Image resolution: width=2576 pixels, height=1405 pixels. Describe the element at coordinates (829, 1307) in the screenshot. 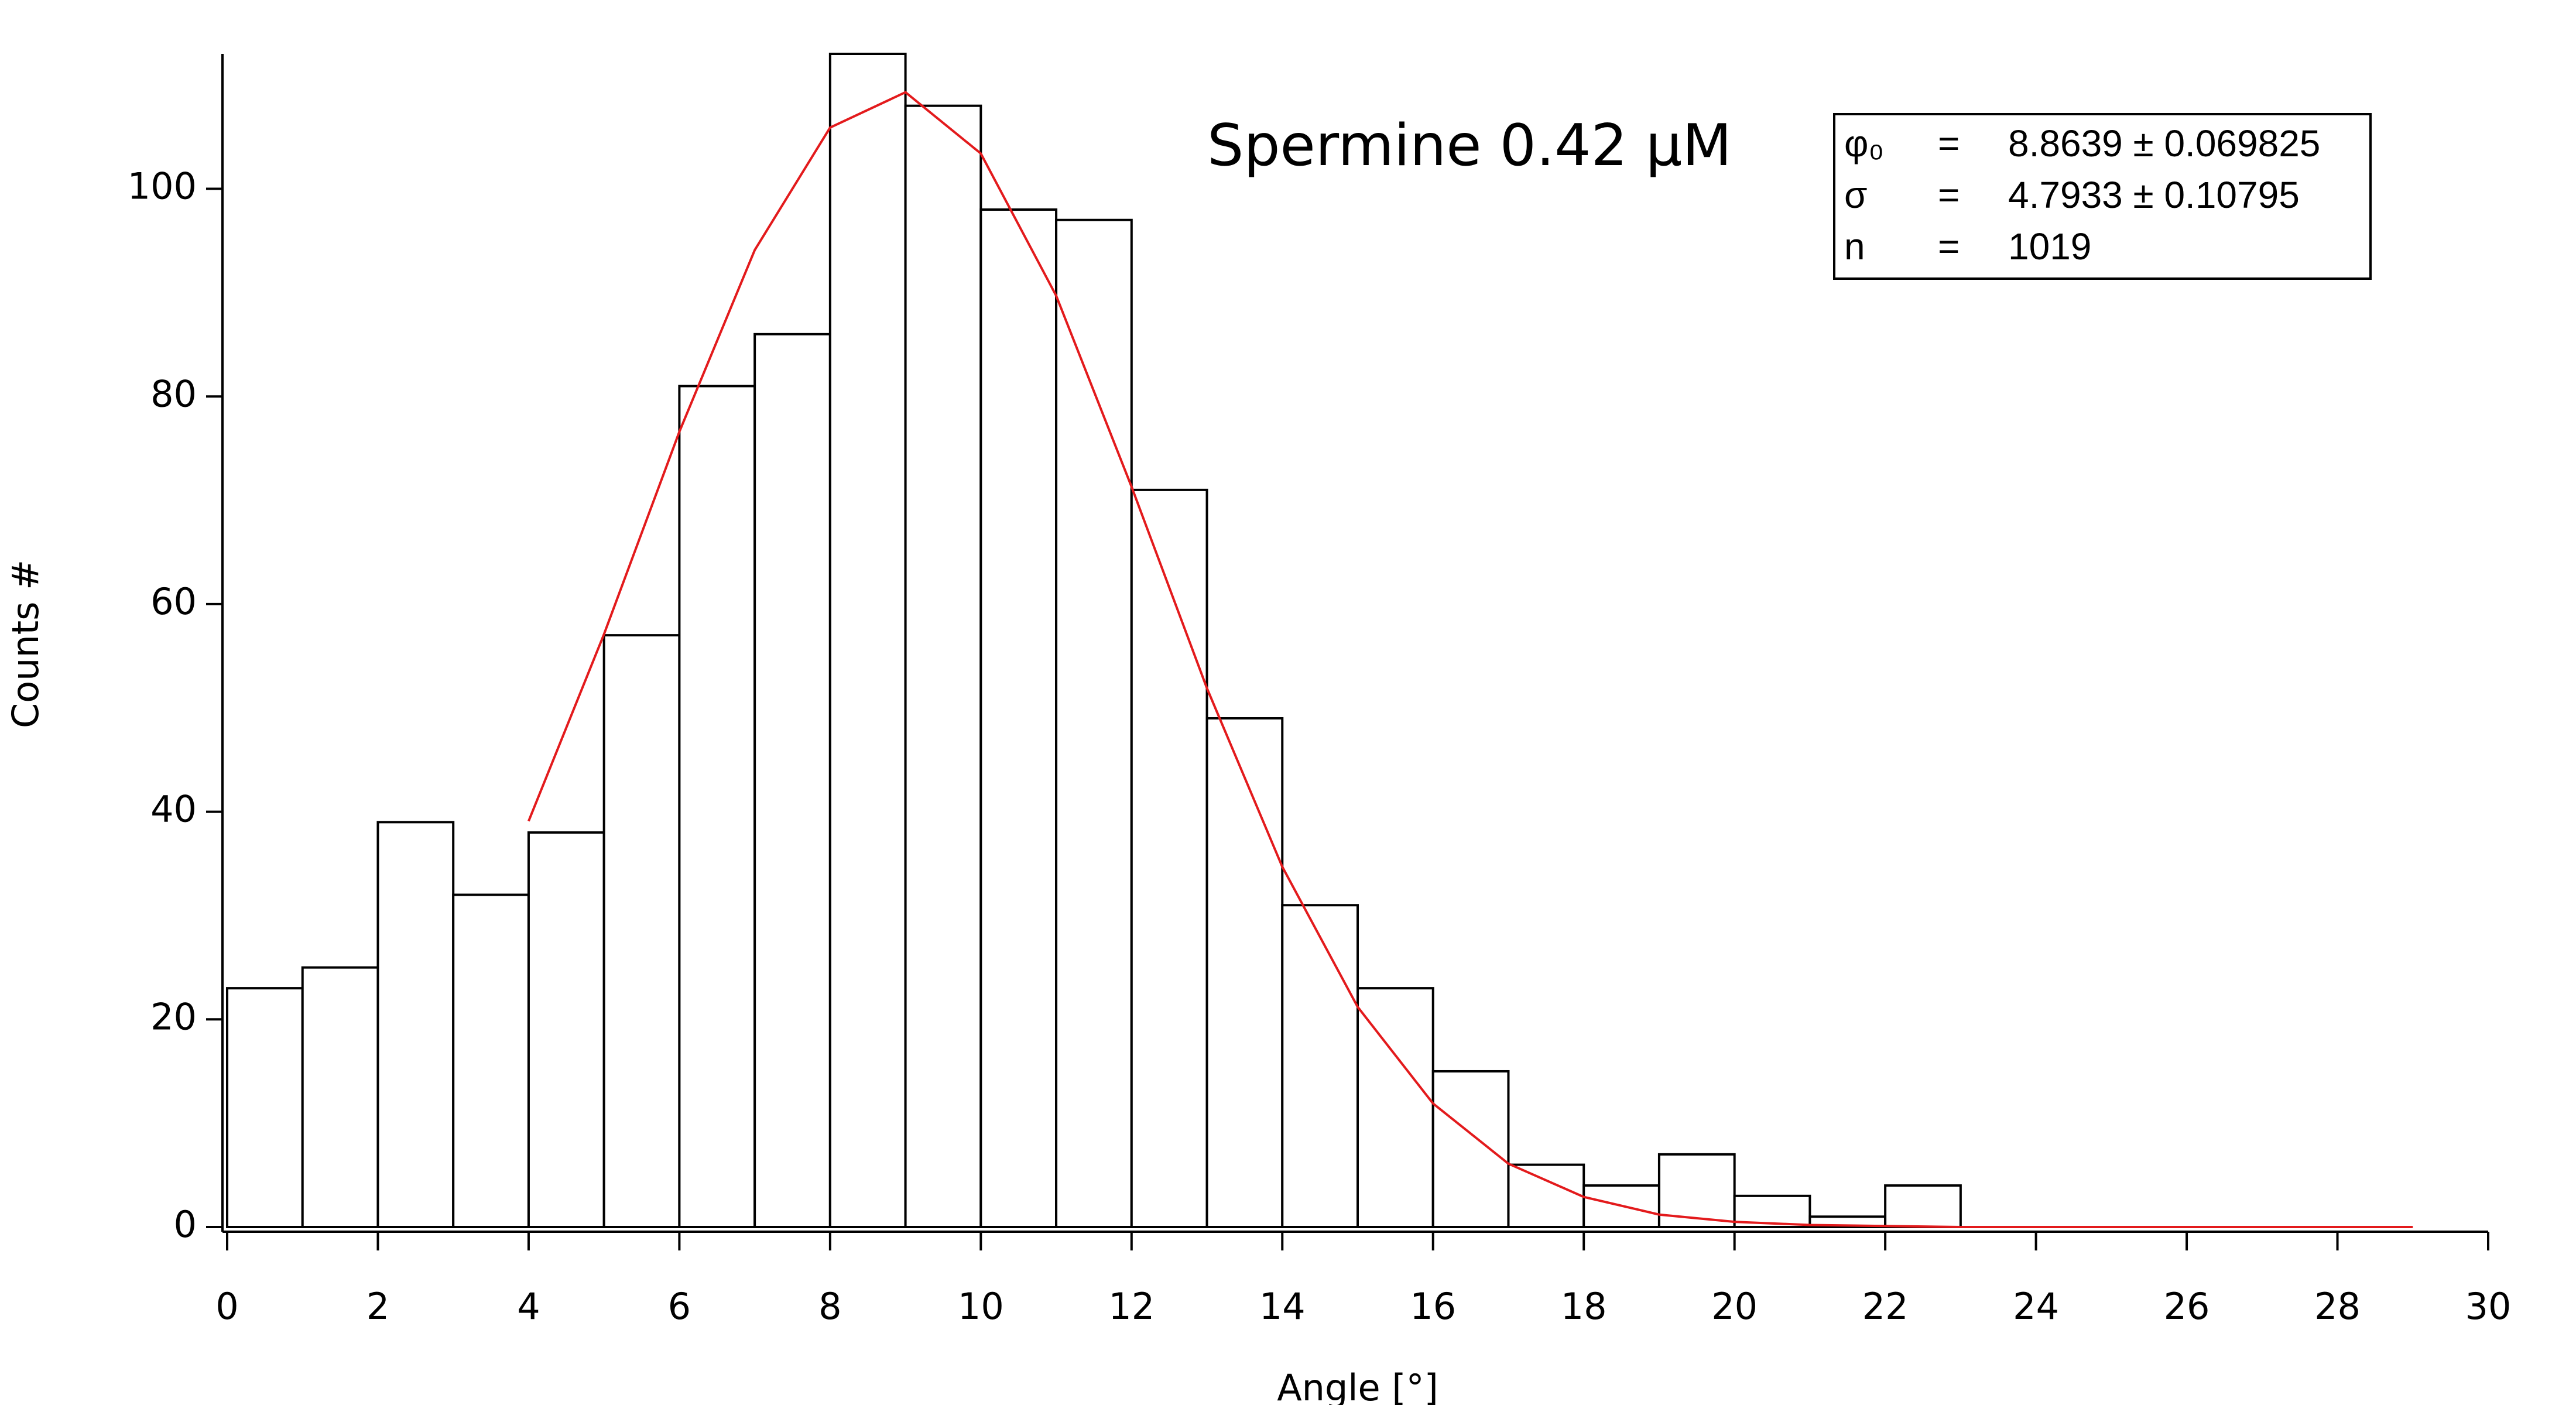

I see `x-tick-label: 8` at that location.